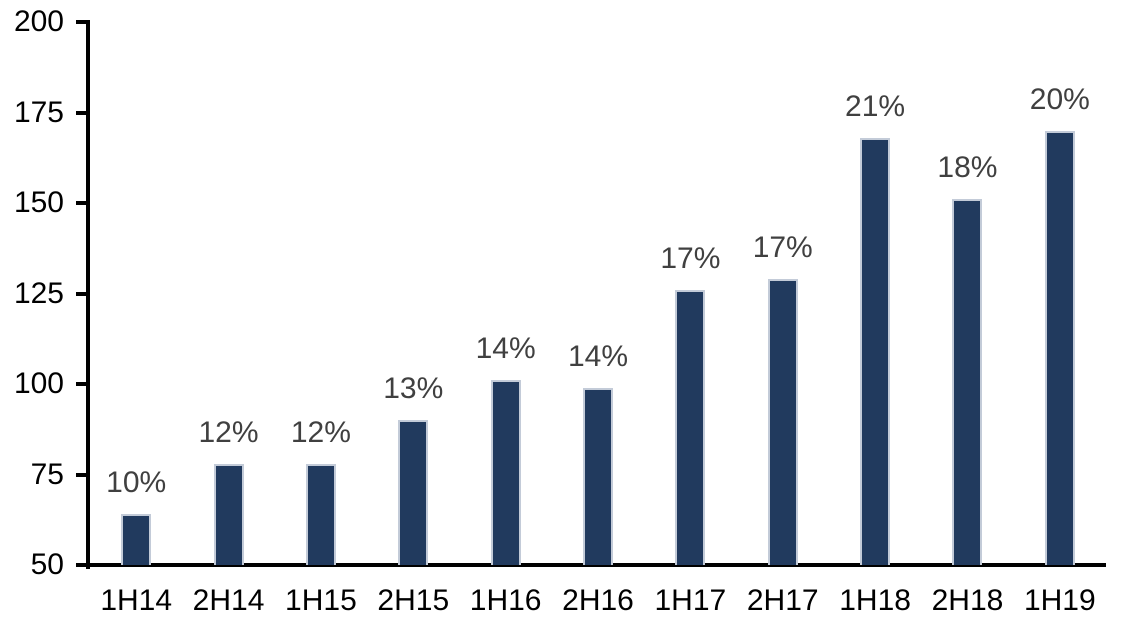 This screenshot has height=641, width=1129. What do you see at coordinates (413, 389) in the screenshot?
I see `bar-value-label: 13%` at bounding box center [413, 389].